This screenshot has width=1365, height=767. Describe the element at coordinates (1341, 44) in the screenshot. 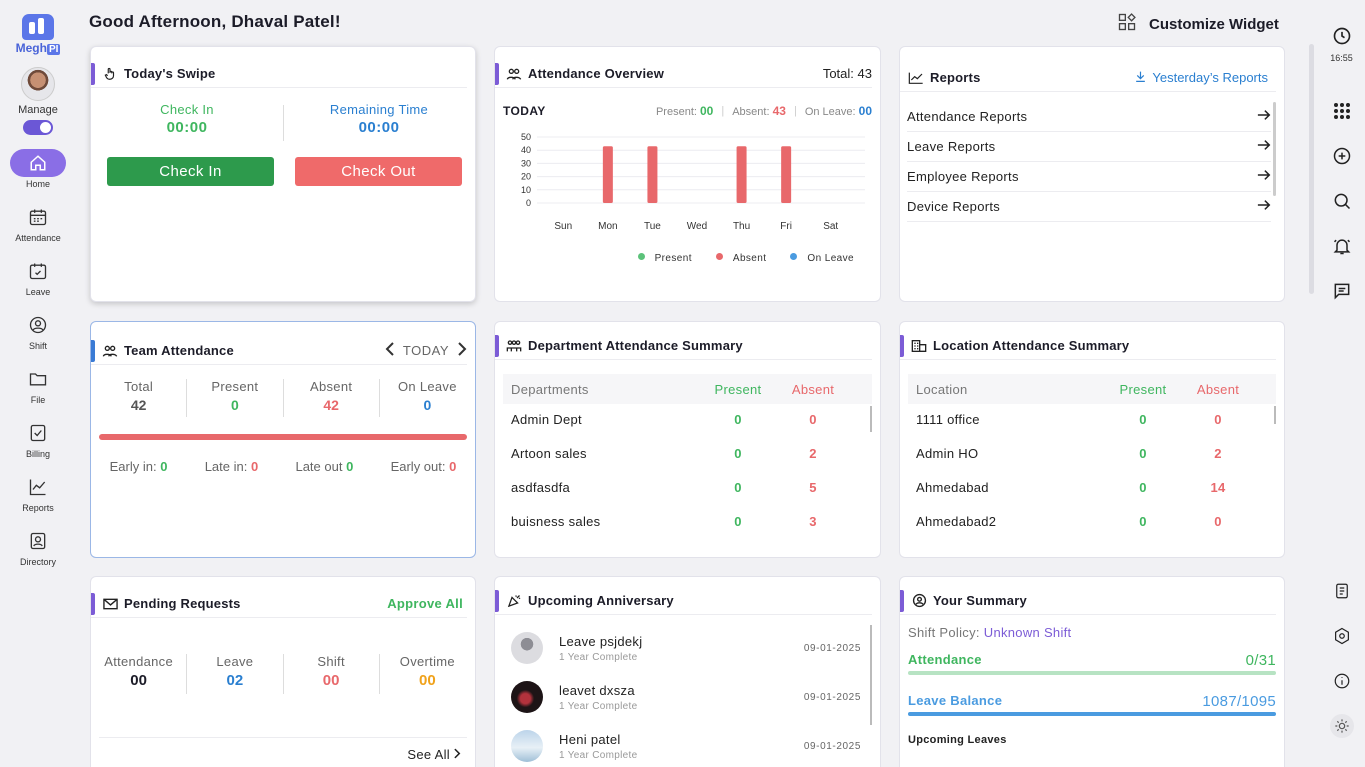

I see `clock-widget: 16:55` at that location.